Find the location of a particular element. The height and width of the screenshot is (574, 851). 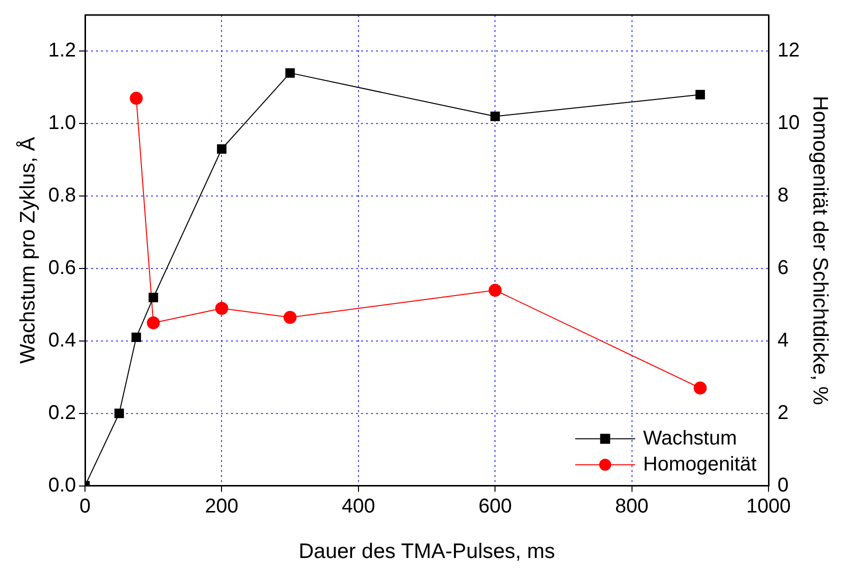

y2-tick-label: 8 is located at coordinates (783, 195).